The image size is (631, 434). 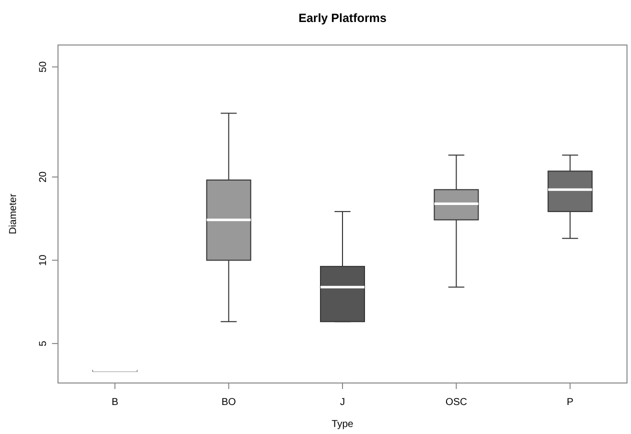 What do you see at coordinates (228, 402) in the screenshot?
I see `x-tick-label: BO` at bounding box center [228, 402].